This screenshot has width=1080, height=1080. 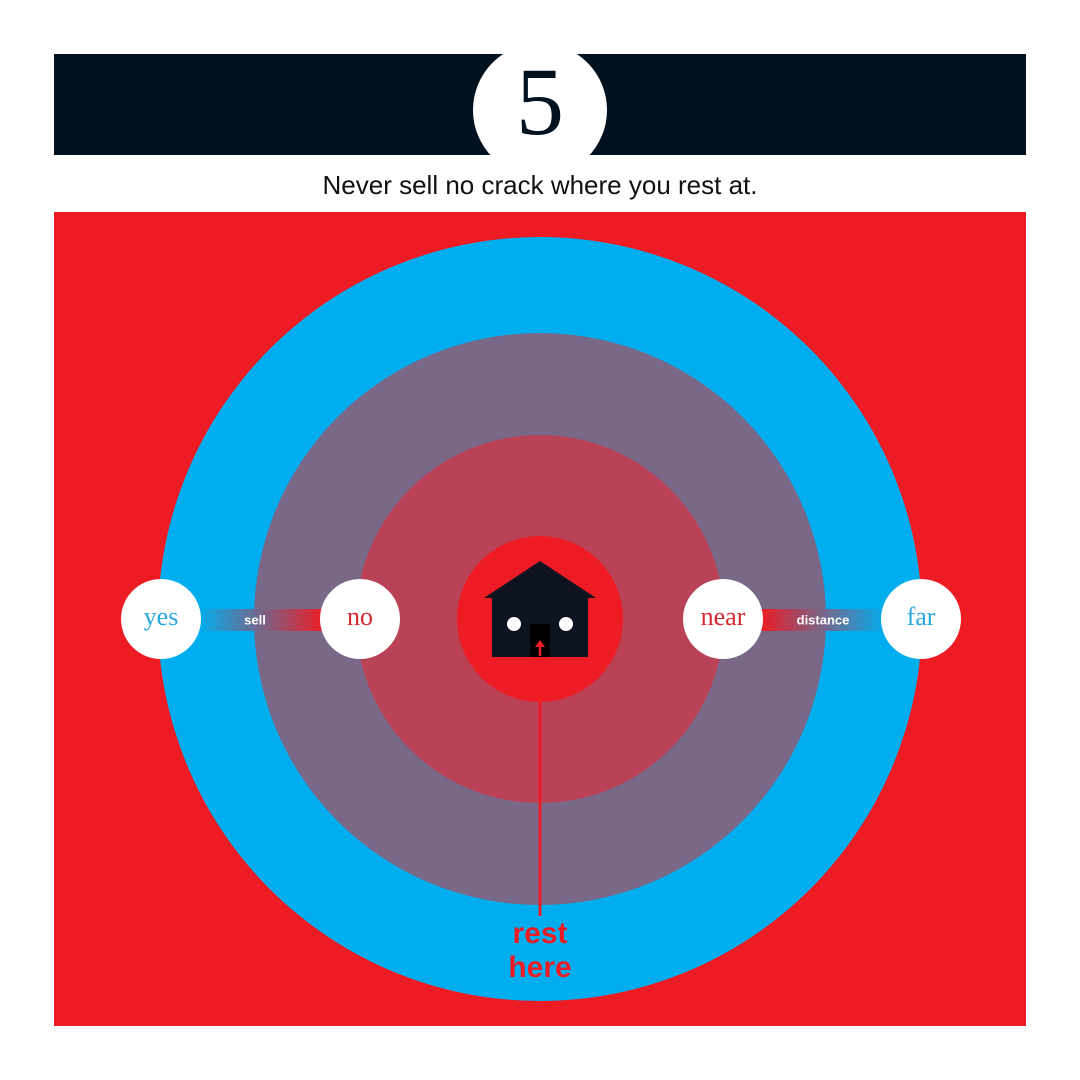 What do you see at coordinates (539, 933) in the screenshot?
I see `pointer-label: rest` at bounding box center [539, 933].